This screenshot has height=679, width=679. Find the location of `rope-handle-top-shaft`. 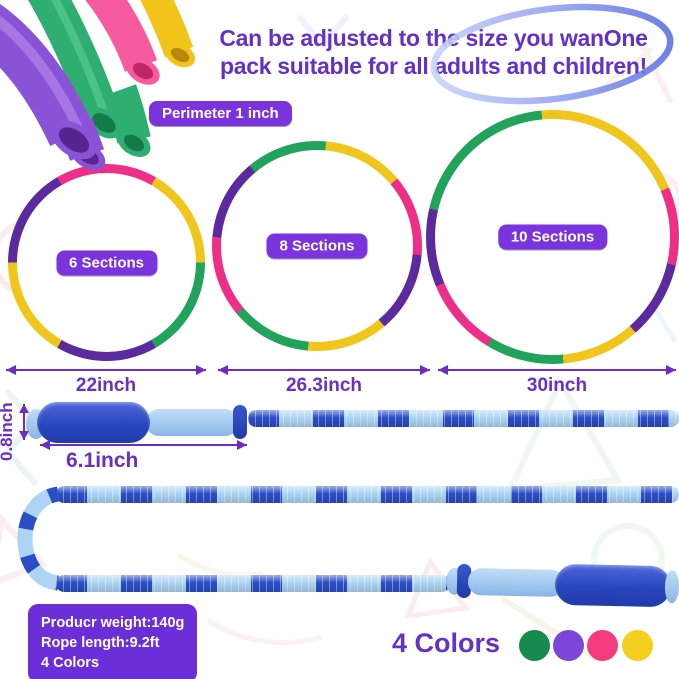

rope-handle-top-shaft is located at coordinates (192, 422).